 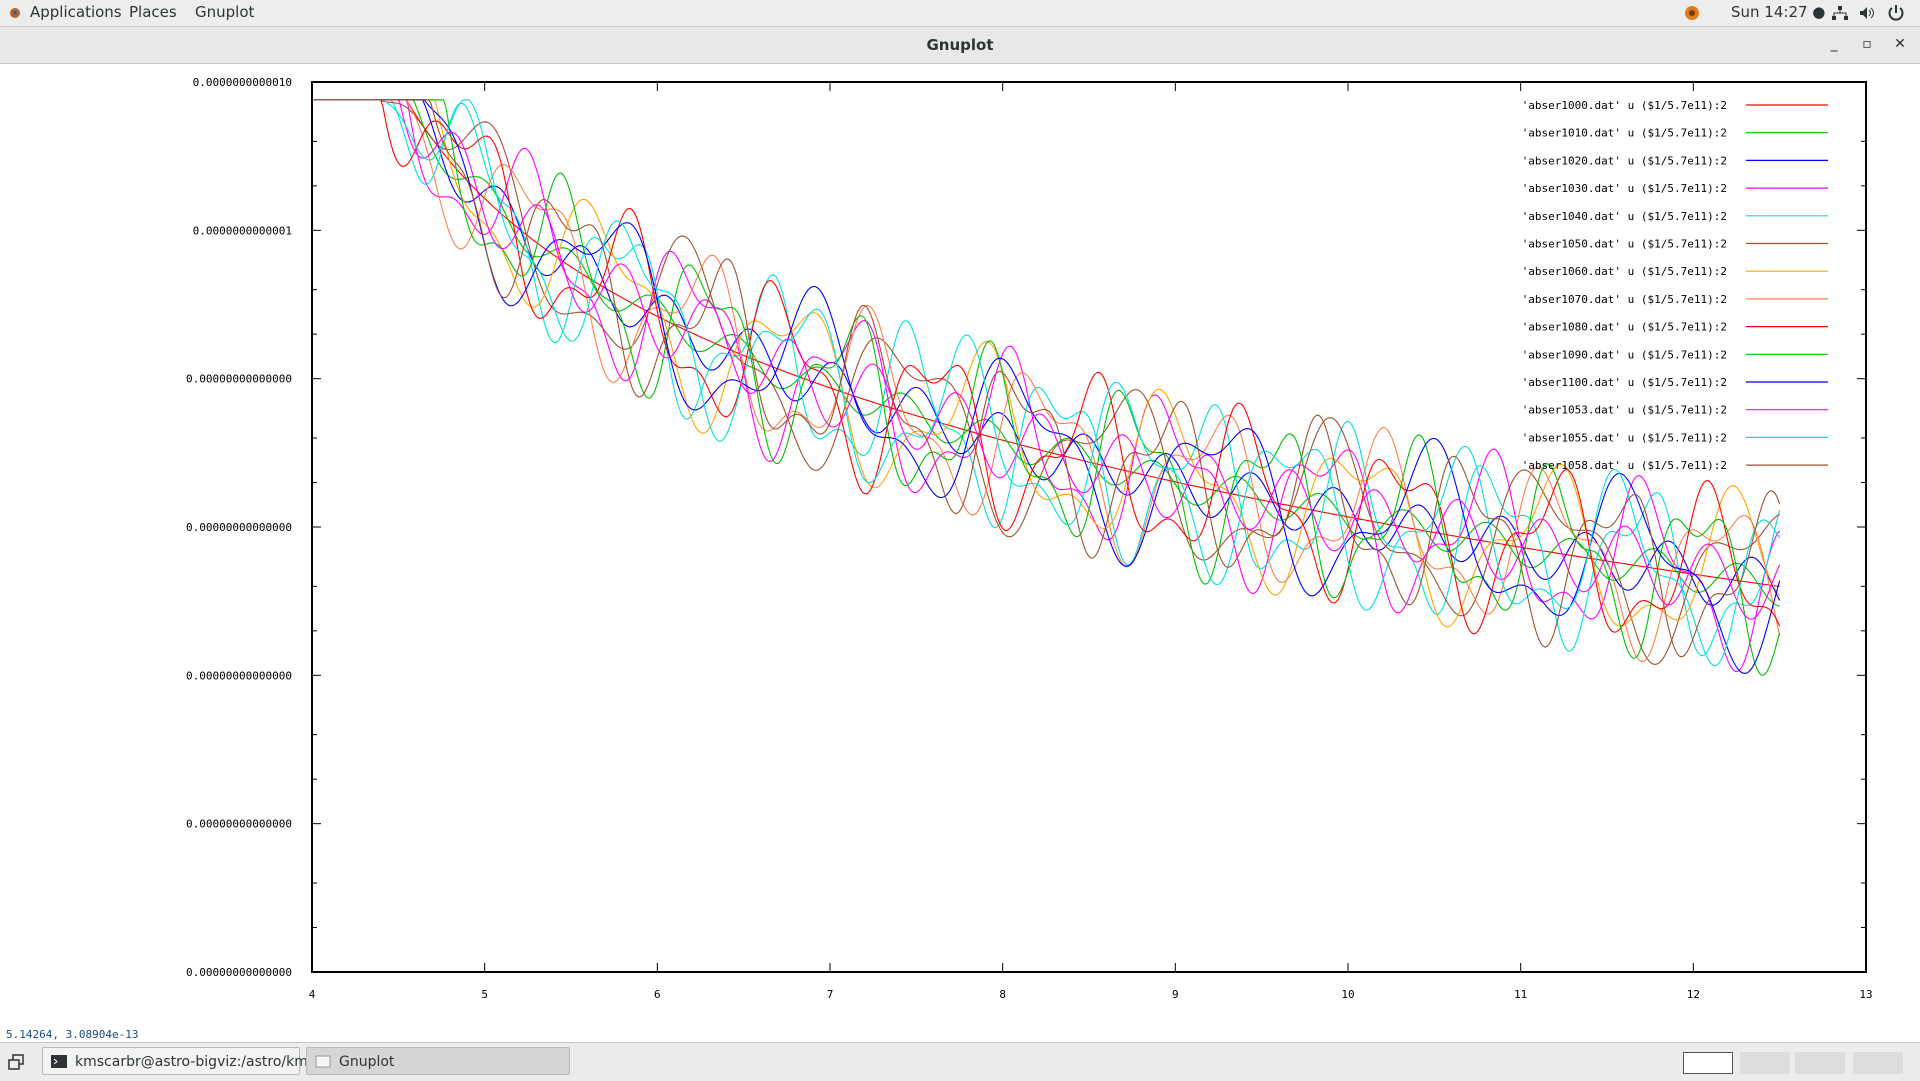 I want to click on mouse-coordinates: 5.14264, 3.08904e-13, so click(x=72, y=1034).